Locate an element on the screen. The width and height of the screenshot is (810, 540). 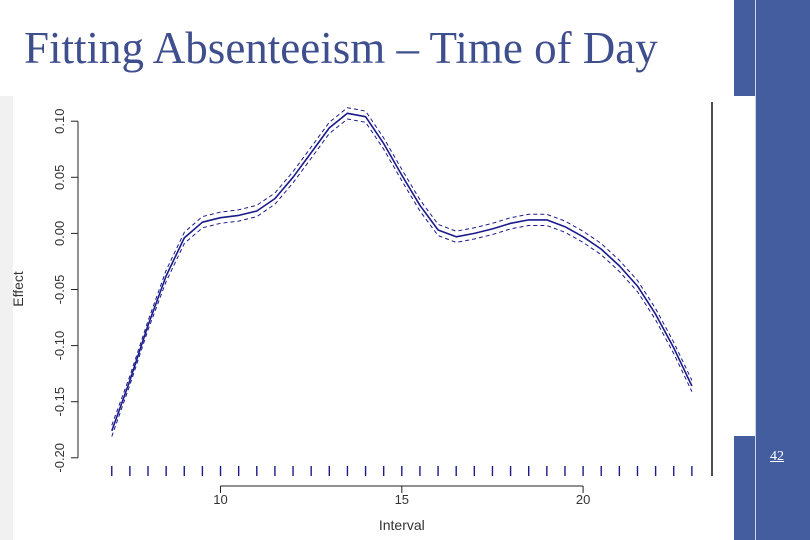
slide-sidebar is located at coordinates (782, 270).